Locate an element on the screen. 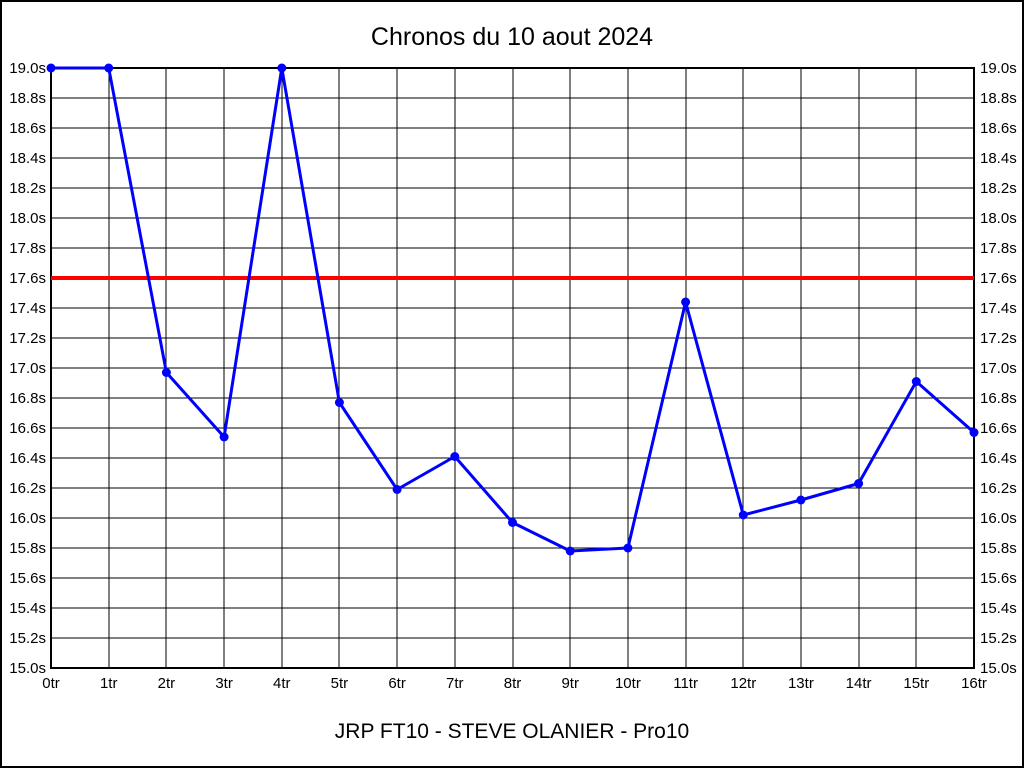 The image size is (1024, 768). y-tick-label-left: 16.8s is located at coordinates (27, 398).